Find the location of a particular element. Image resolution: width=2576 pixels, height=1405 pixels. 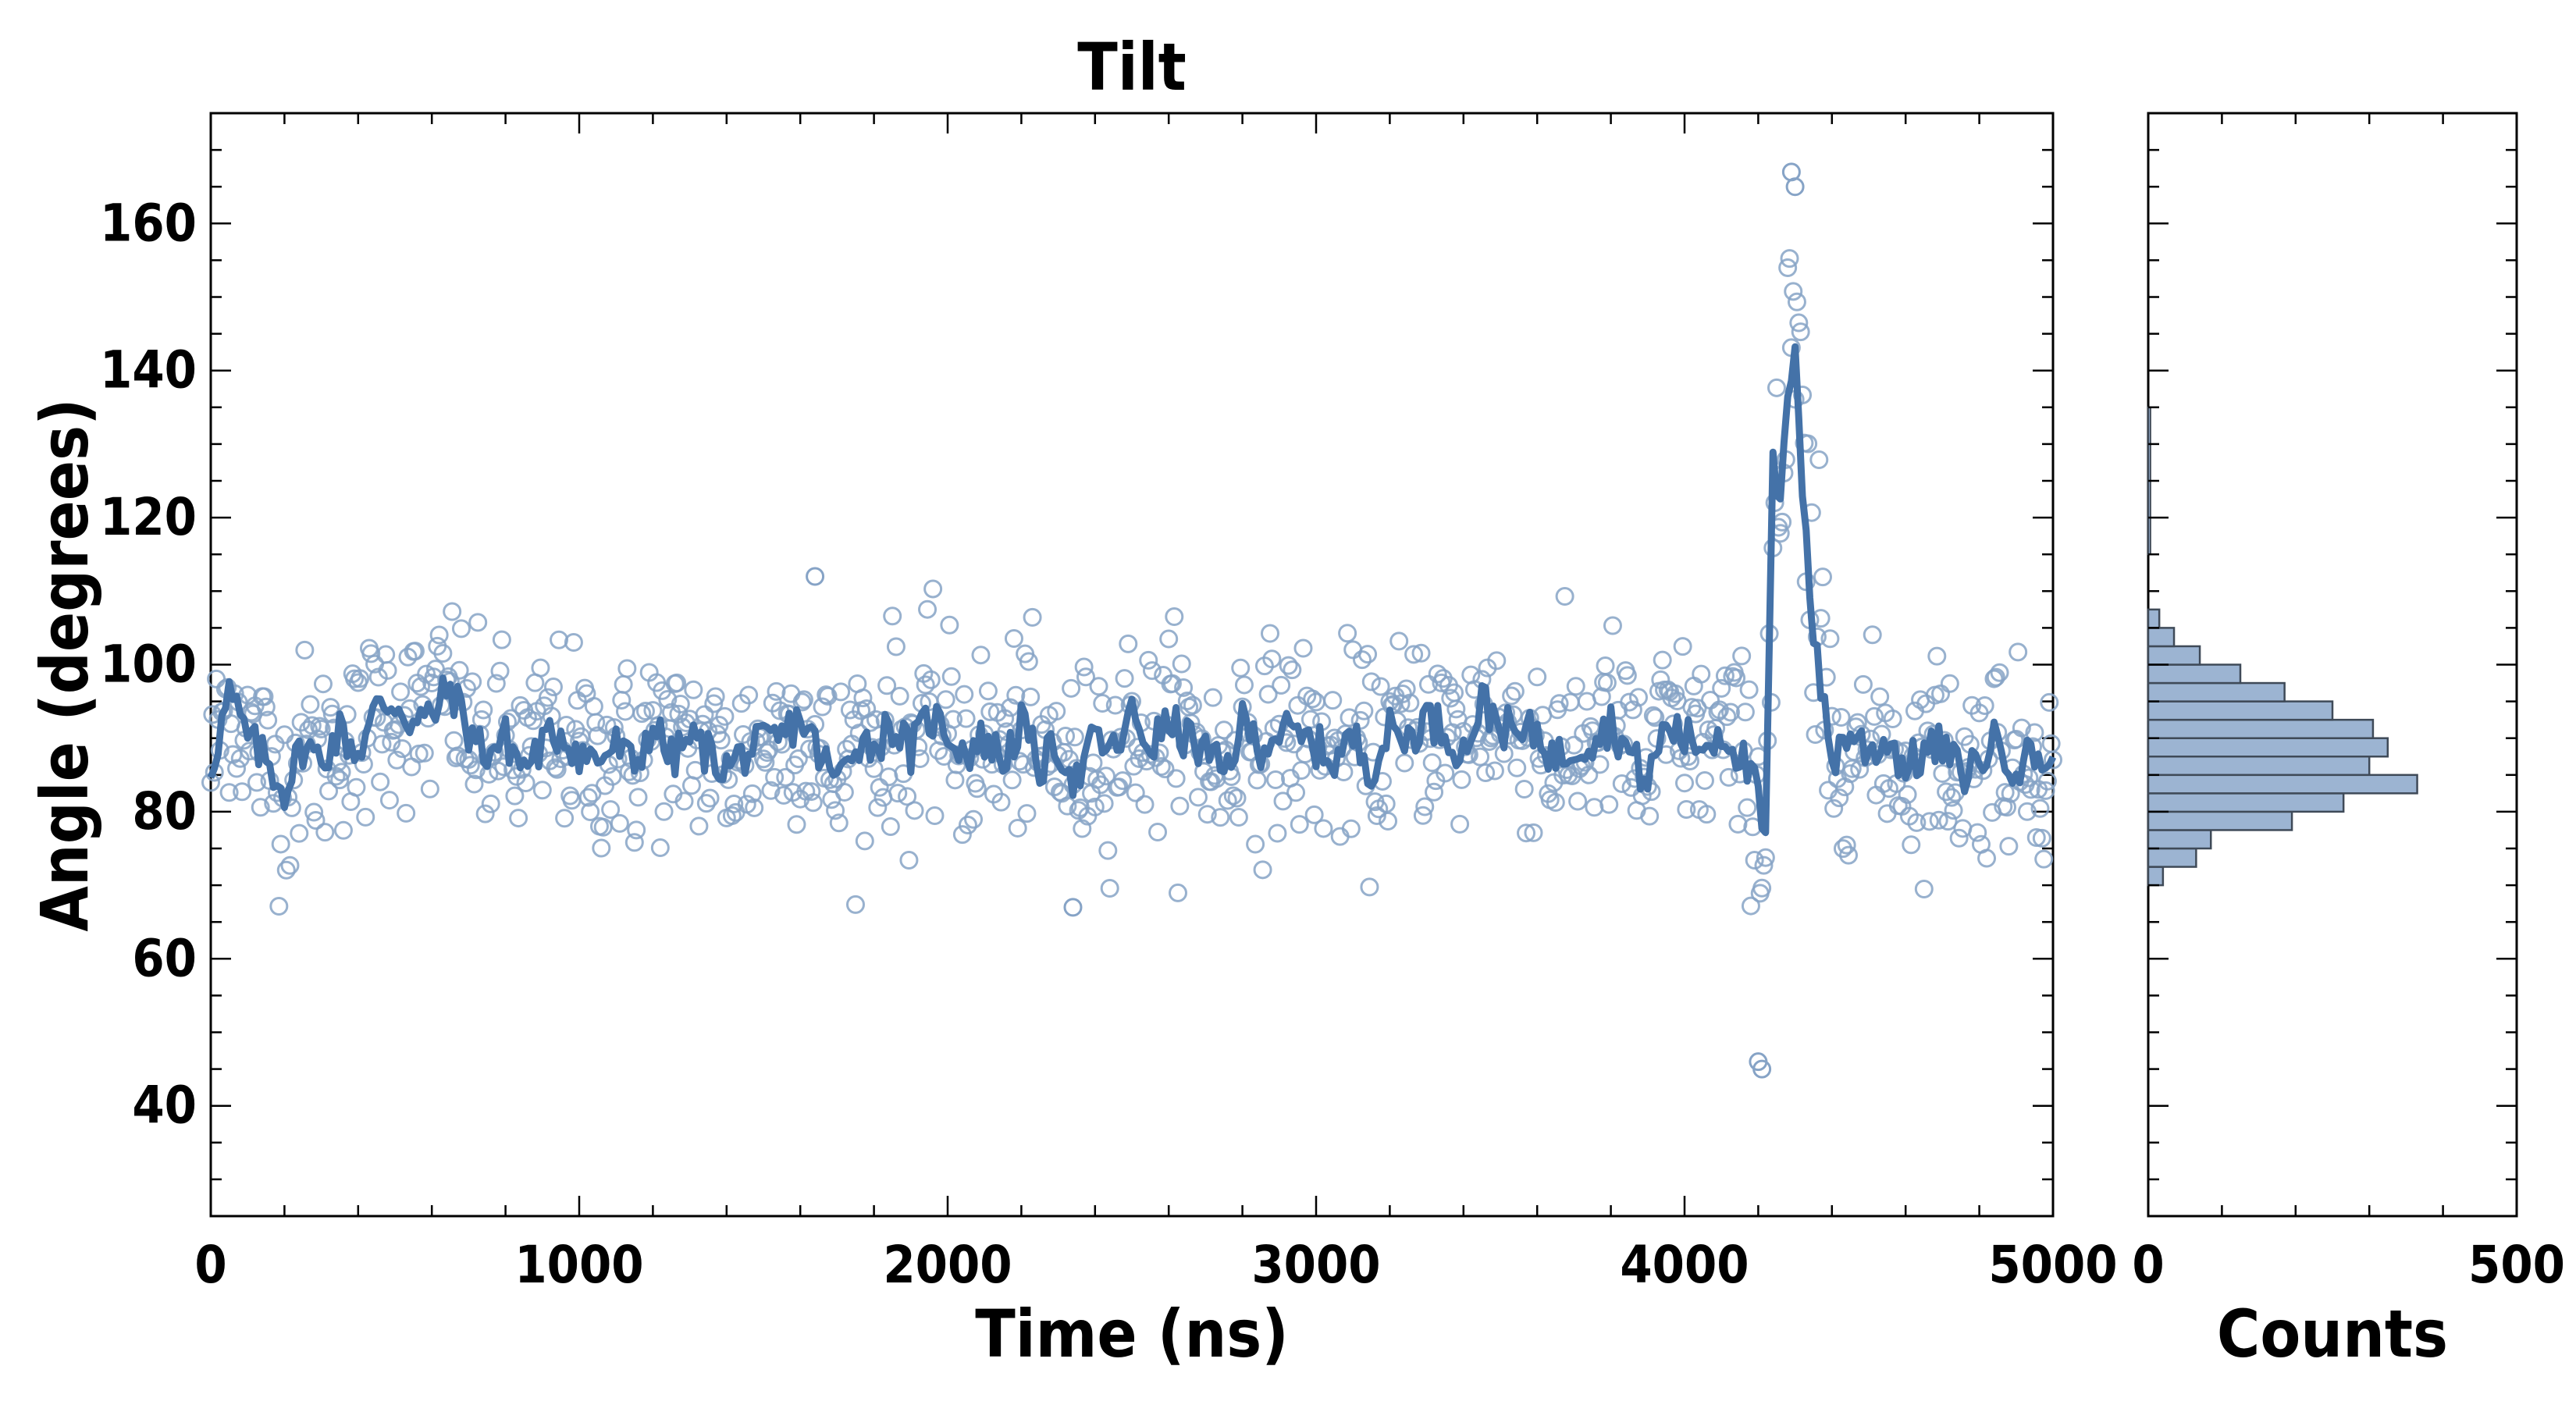

x-tick-label: 2000 is located at coordinates (948, 1265).